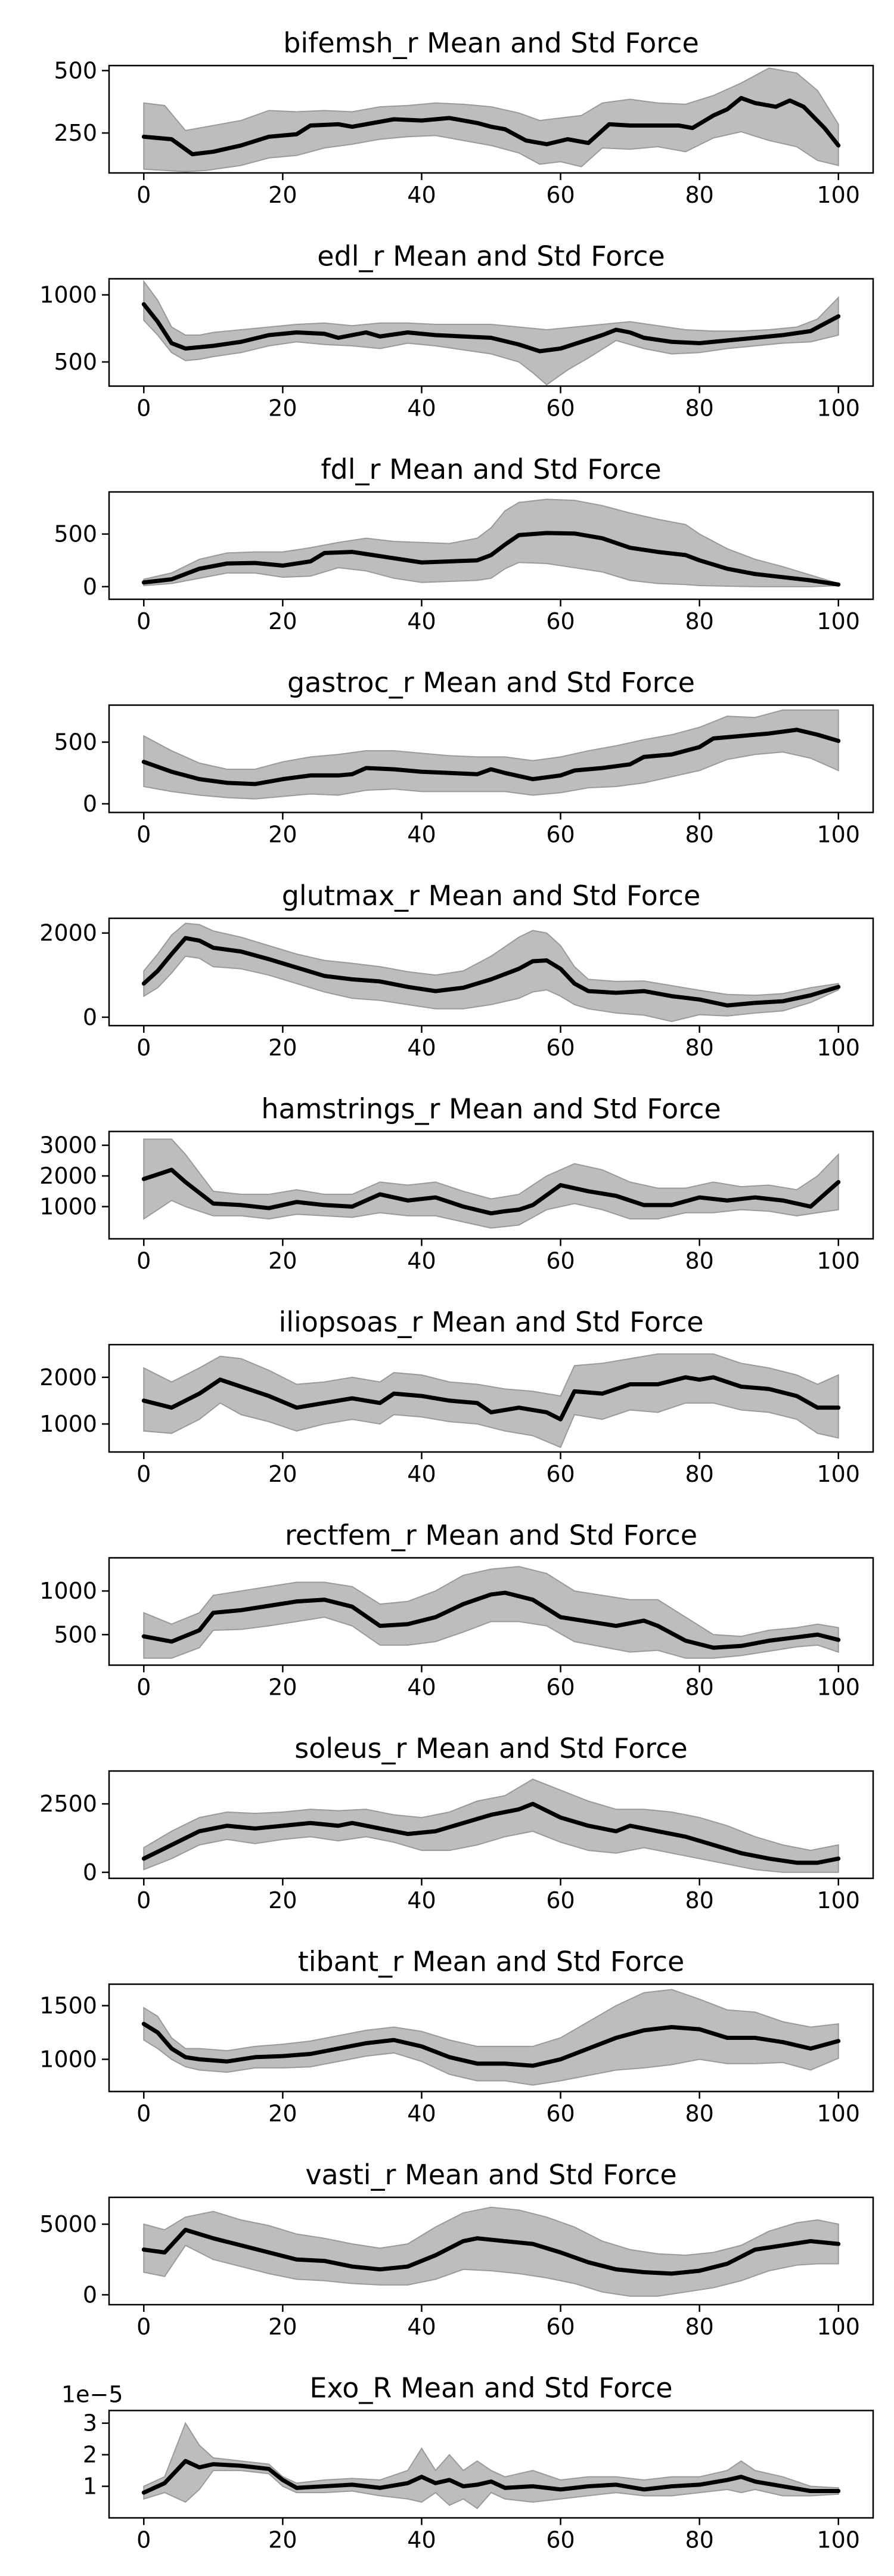  What do you see at coordinates (90, 2455) in the screenshot?
I see `y-tick-label: 2` at bounding box center [90, 2455].